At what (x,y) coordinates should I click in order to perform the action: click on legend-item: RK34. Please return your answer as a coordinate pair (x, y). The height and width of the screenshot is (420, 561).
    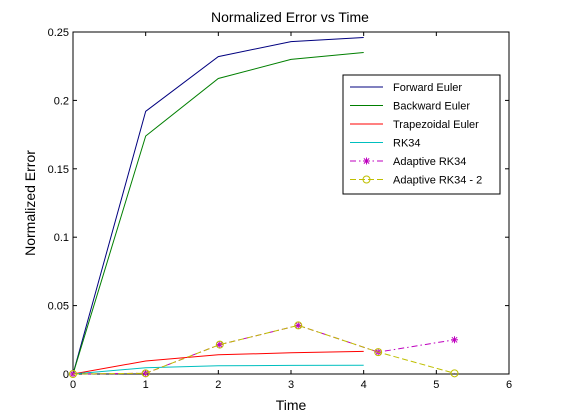
    Looking at the image, I should click on (385, 144).